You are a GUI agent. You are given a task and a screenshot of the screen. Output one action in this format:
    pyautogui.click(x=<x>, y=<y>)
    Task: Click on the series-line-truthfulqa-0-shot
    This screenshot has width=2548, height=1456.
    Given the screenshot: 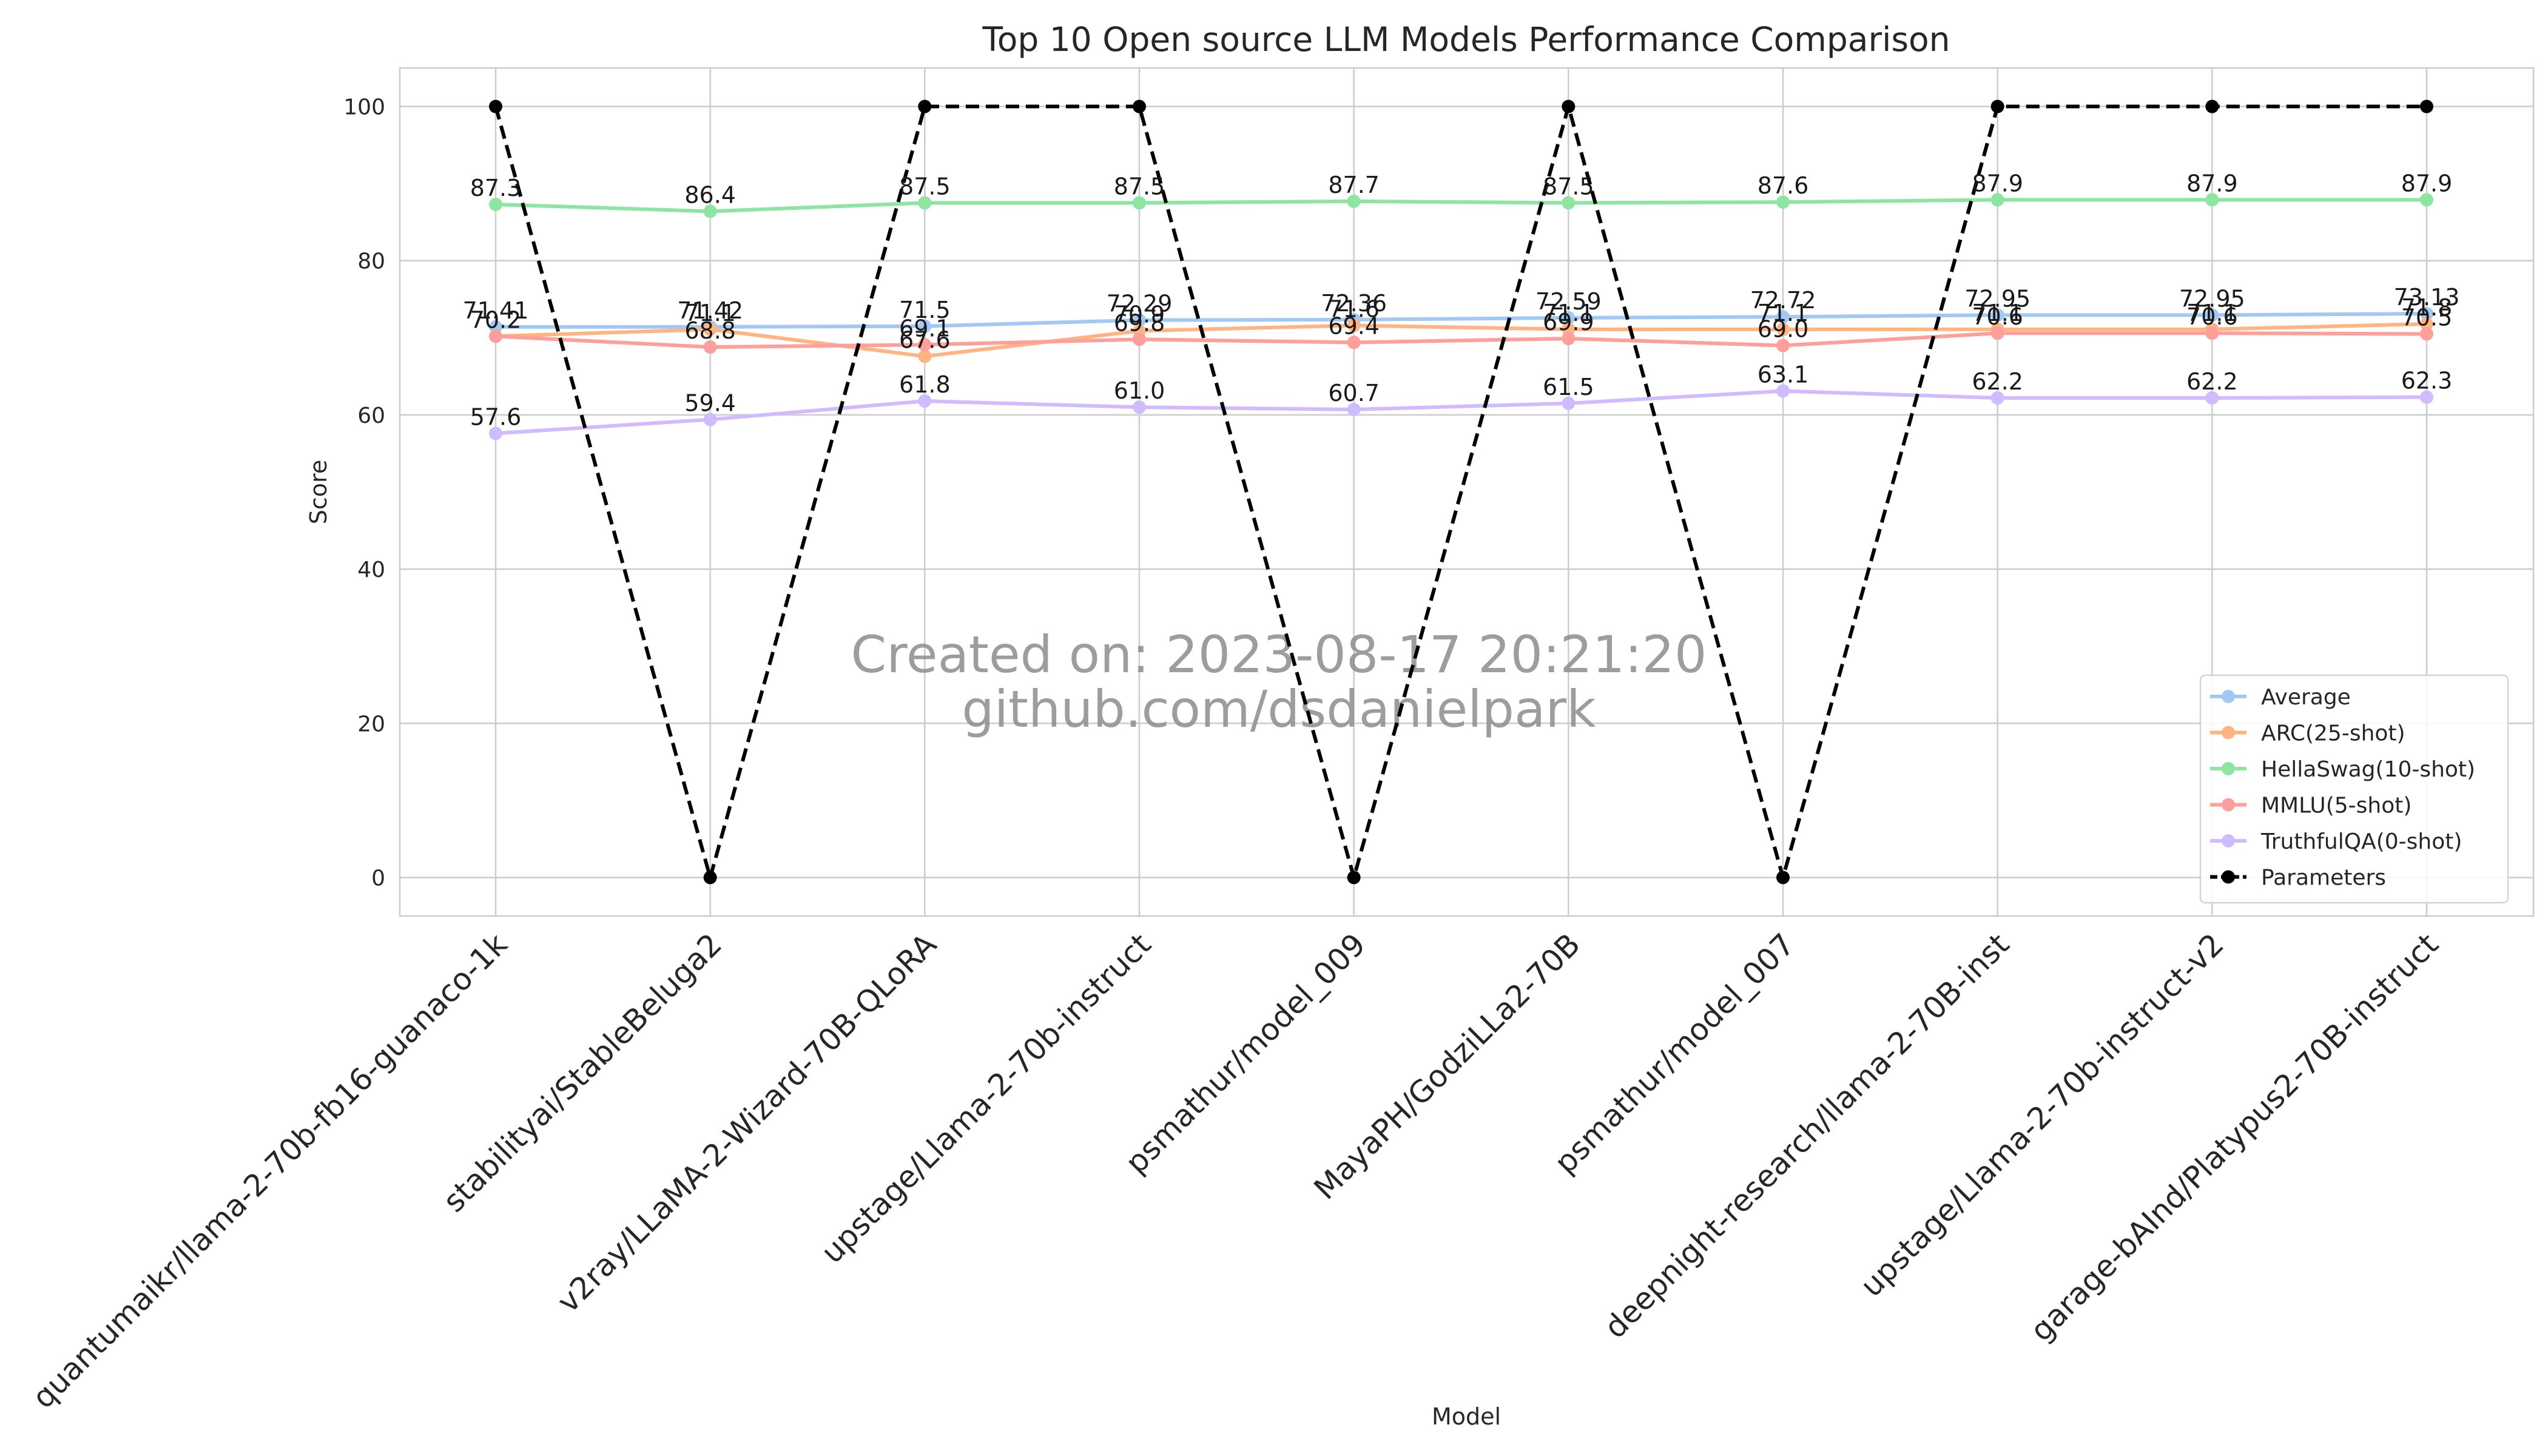 What is the action you would take?
    pyautogui.click(x=1461, y=412)
    